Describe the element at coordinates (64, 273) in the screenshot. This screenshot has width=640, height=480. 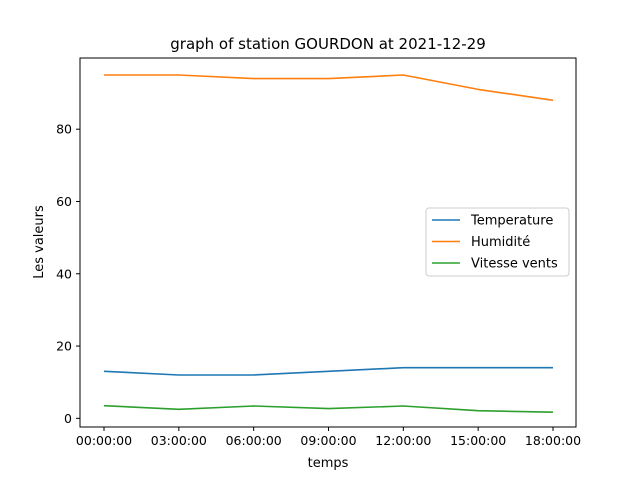
I see `y-tick-label: 40` at that location.